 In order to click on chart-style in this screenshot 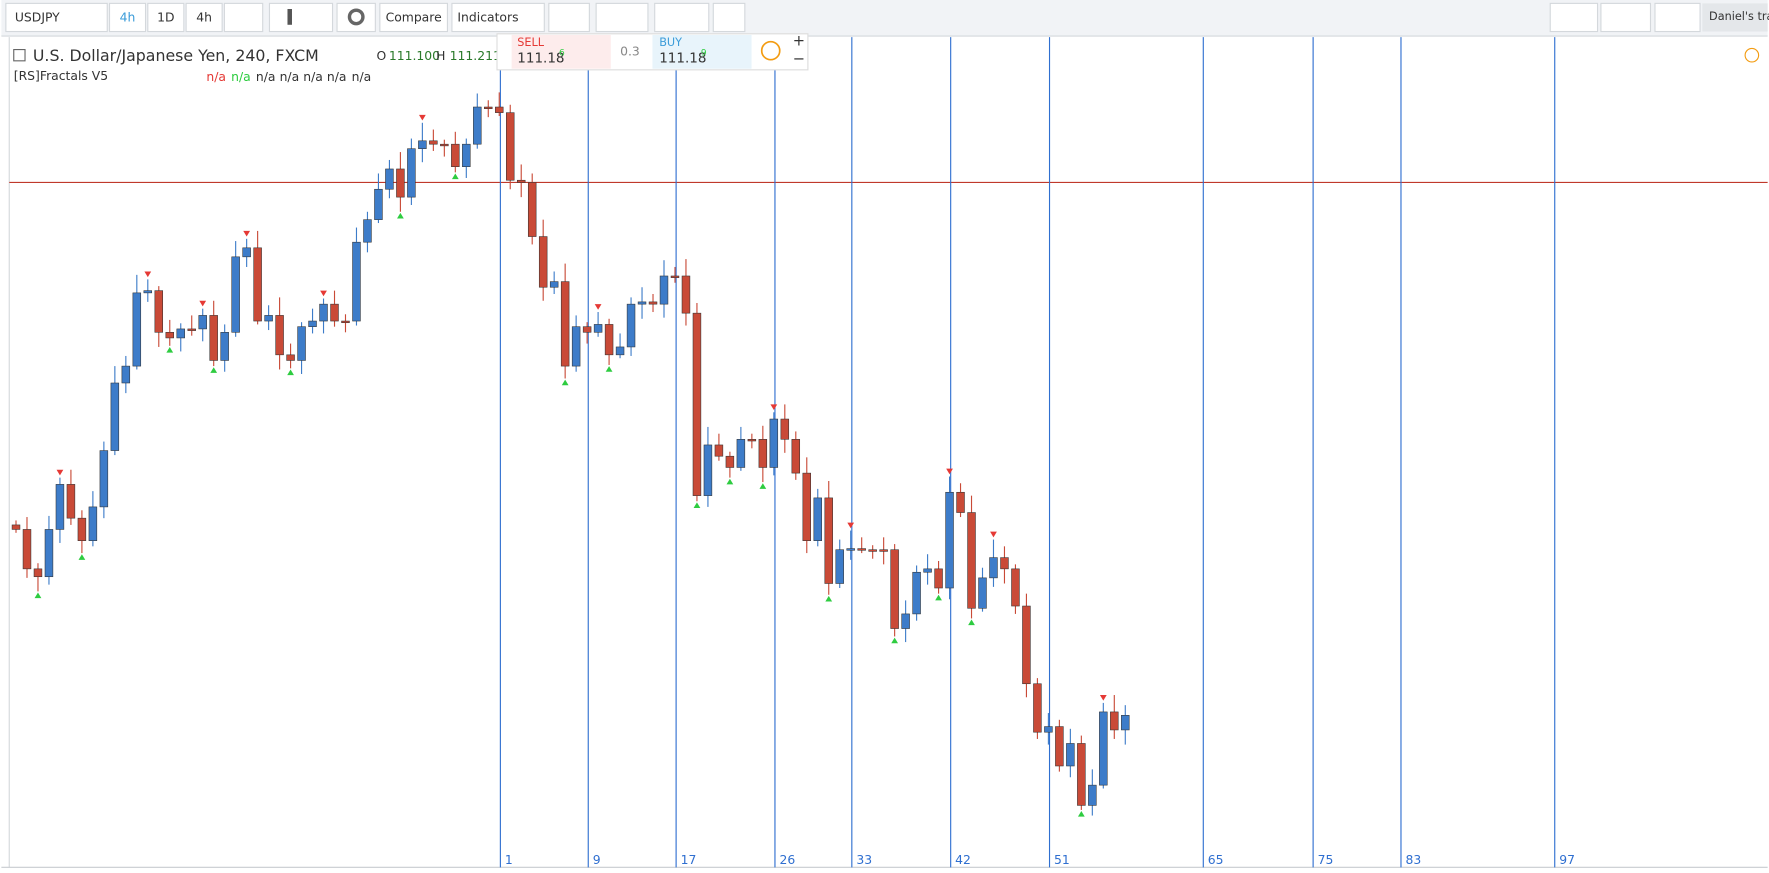, I will do `click(301, 17)`.